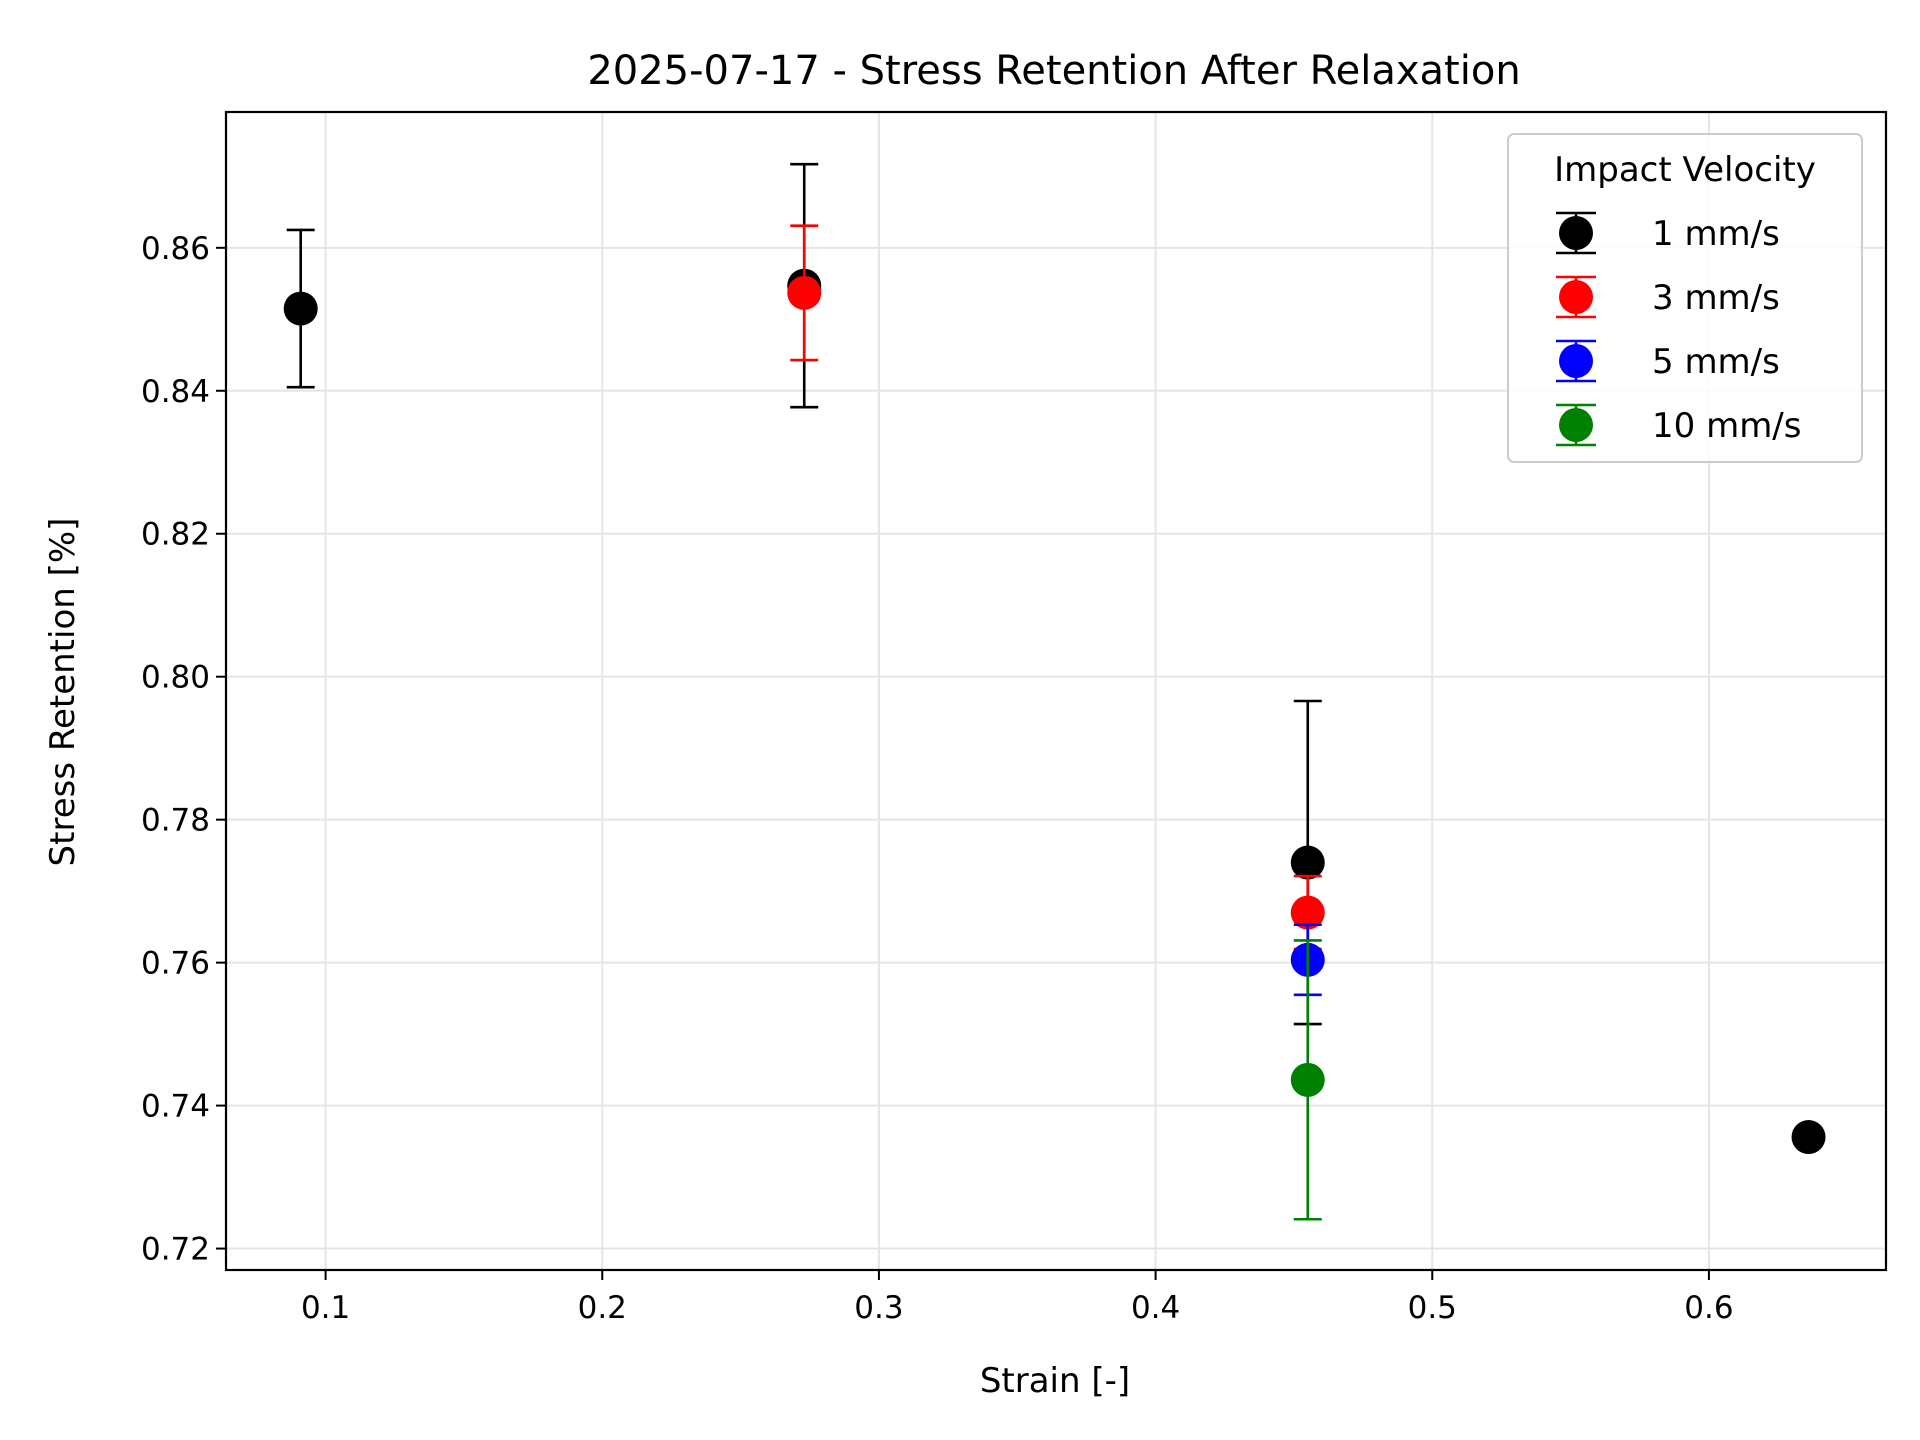 The width and height of the screenshot is (1920, 1440). Describe the element at coordinates (175, 964) in the screenshot. I see `y-tick-label: 0.76` at that location.